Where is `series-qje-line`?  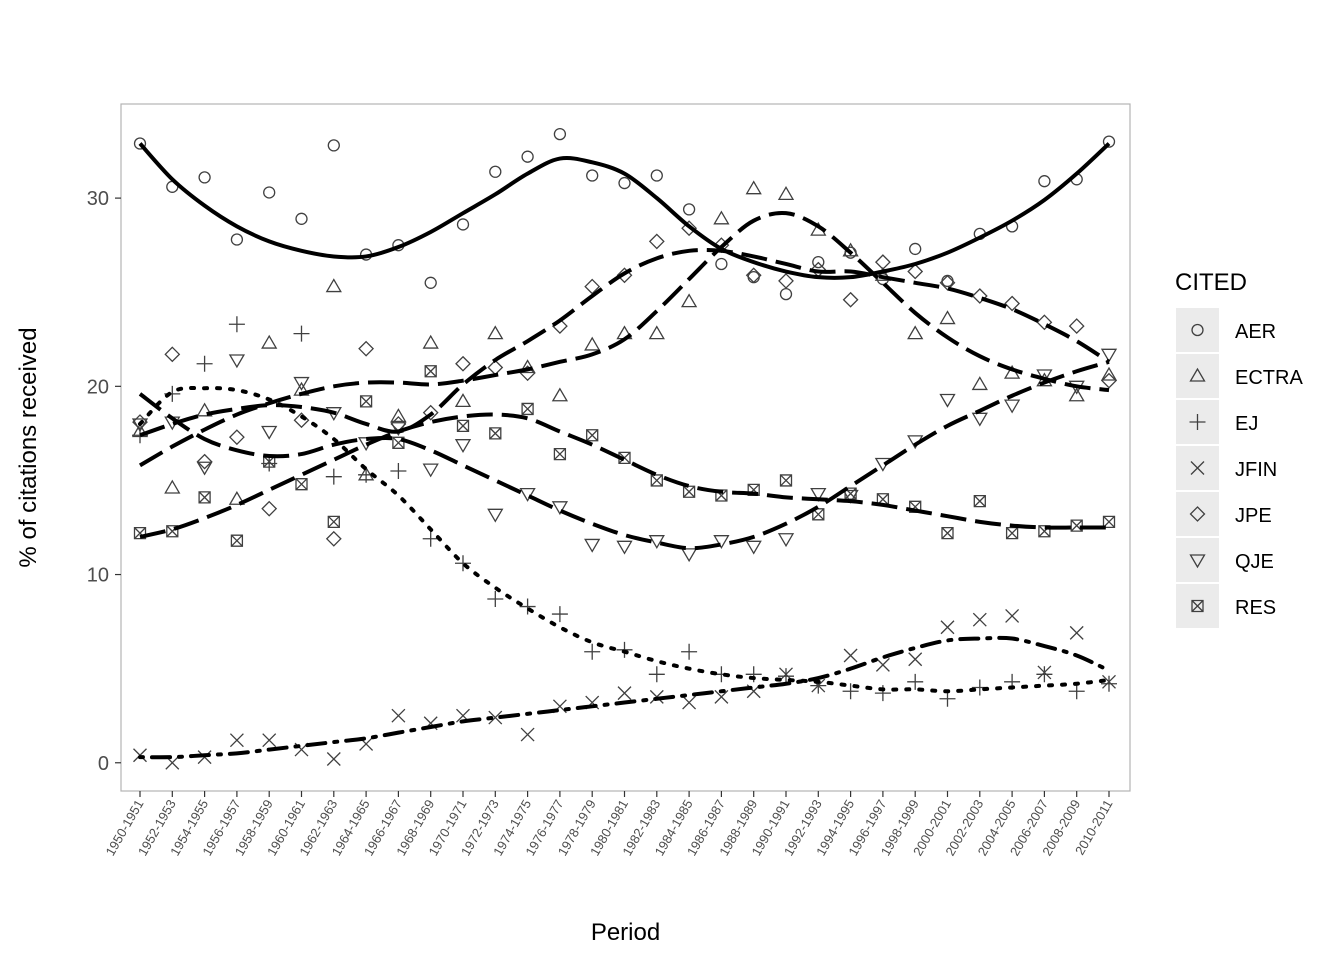 series-qje-line is located at coordinates (624, 455).